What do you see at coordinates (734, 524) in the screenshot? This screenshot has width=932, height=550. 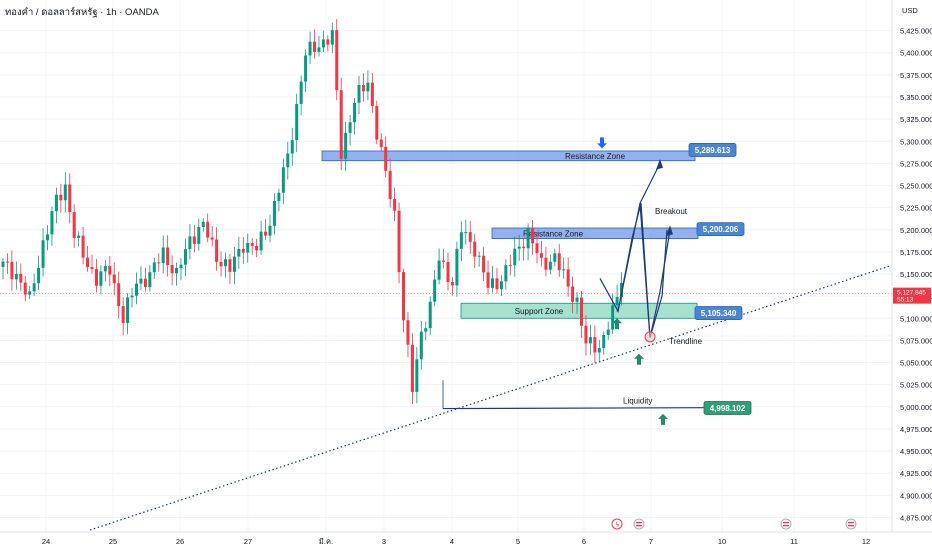 I see `event-markers: ϟ` at bounding box center [734, 524].